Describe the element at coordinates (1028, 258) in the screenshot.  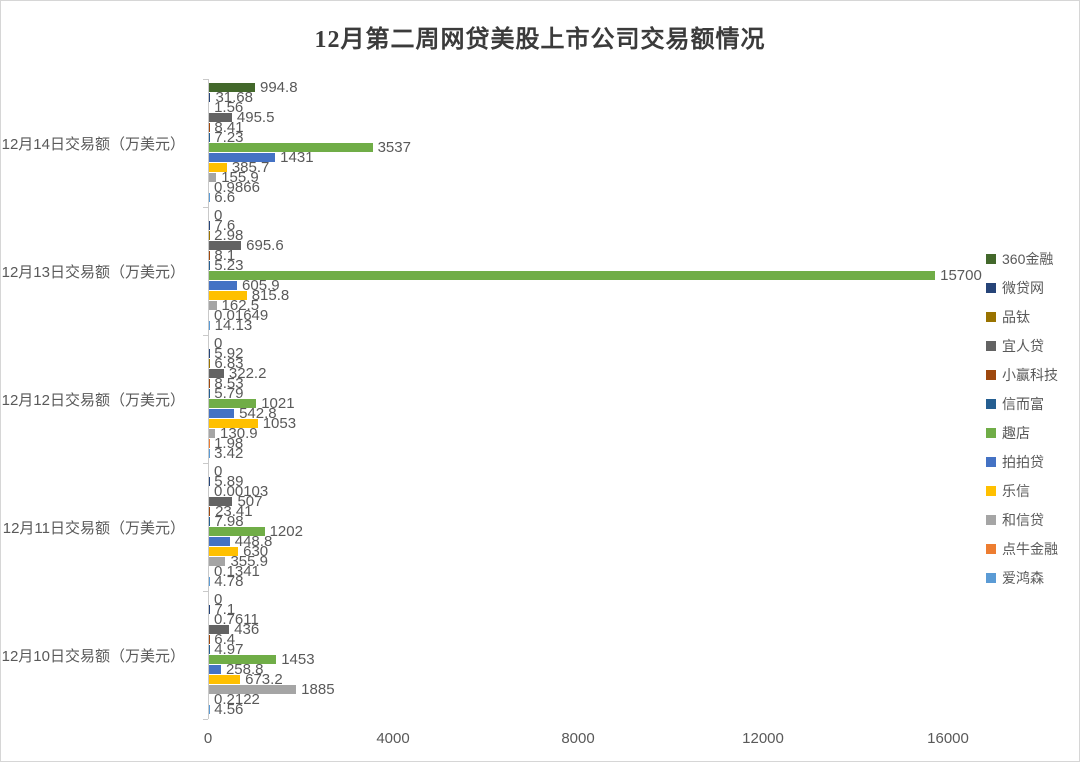
I see `legend-label: 360金融` at that location.